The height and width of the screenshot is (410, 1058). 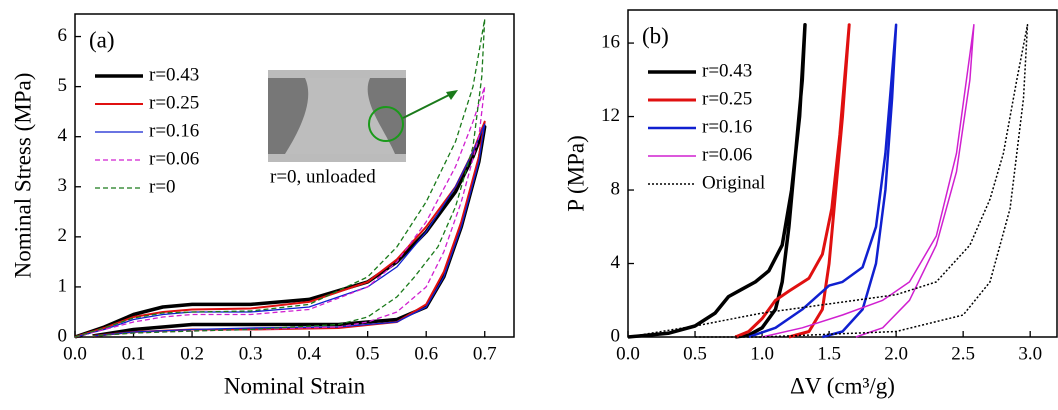 What do you see at coordinates (762, 353) in the screenshot?
I see `x-tick-label: 1.0` at bounding box center [762, 353].